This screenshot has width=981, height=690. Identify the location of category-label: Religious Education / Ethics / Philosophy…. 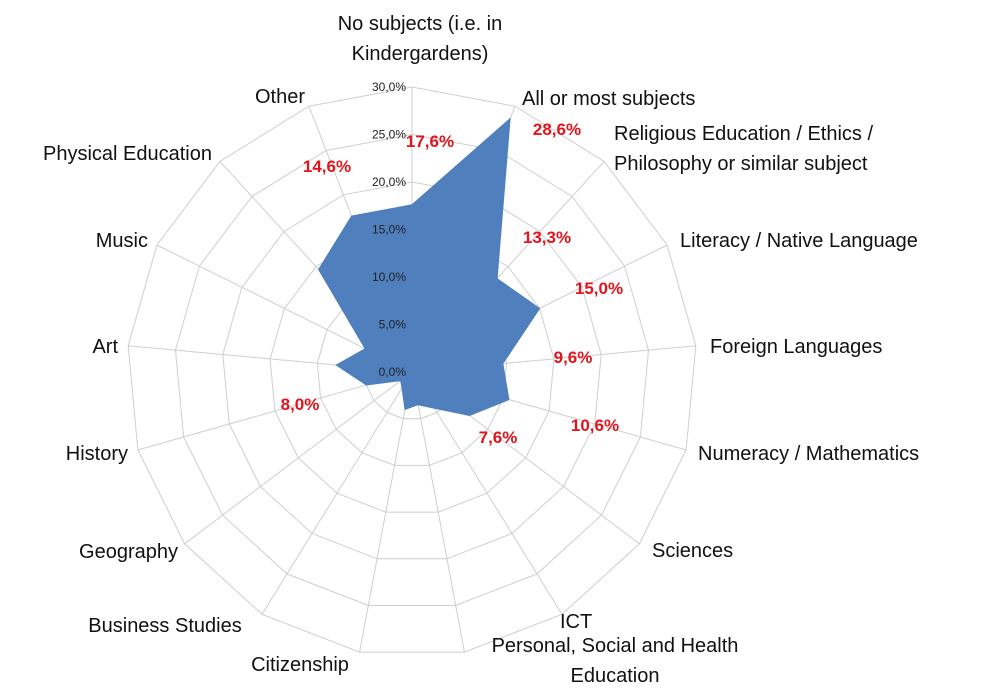
(743, 149).